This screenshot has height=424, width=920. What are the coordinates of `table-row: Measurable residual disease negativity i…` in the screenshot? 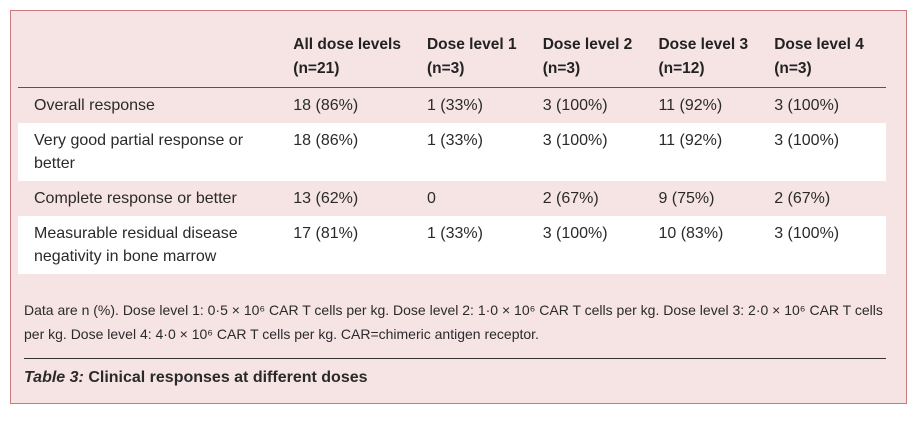 It's located at (452, 245).